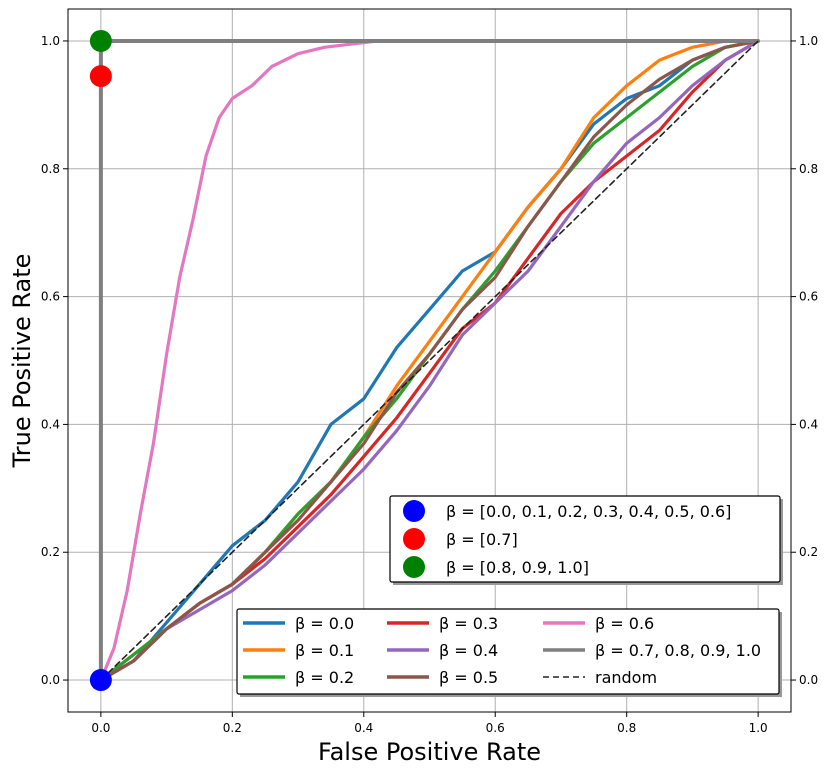  Describe the element at coordinates (495, 728) in the screenshot. I see `x-tick-label: 0.6` at that location.